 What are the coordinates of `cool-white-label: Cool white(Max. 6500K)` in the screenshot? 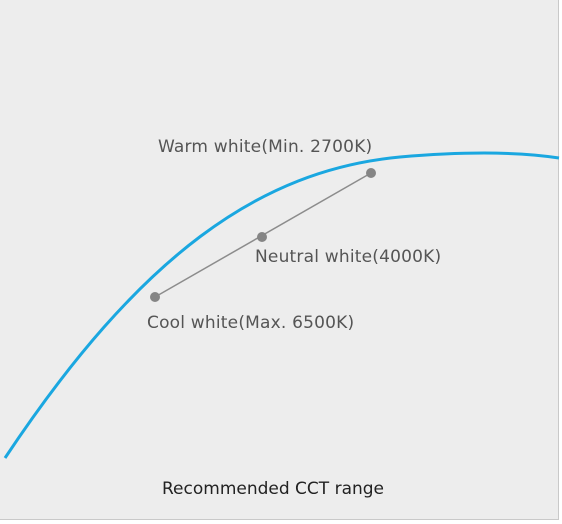 It's located at (251, 323).